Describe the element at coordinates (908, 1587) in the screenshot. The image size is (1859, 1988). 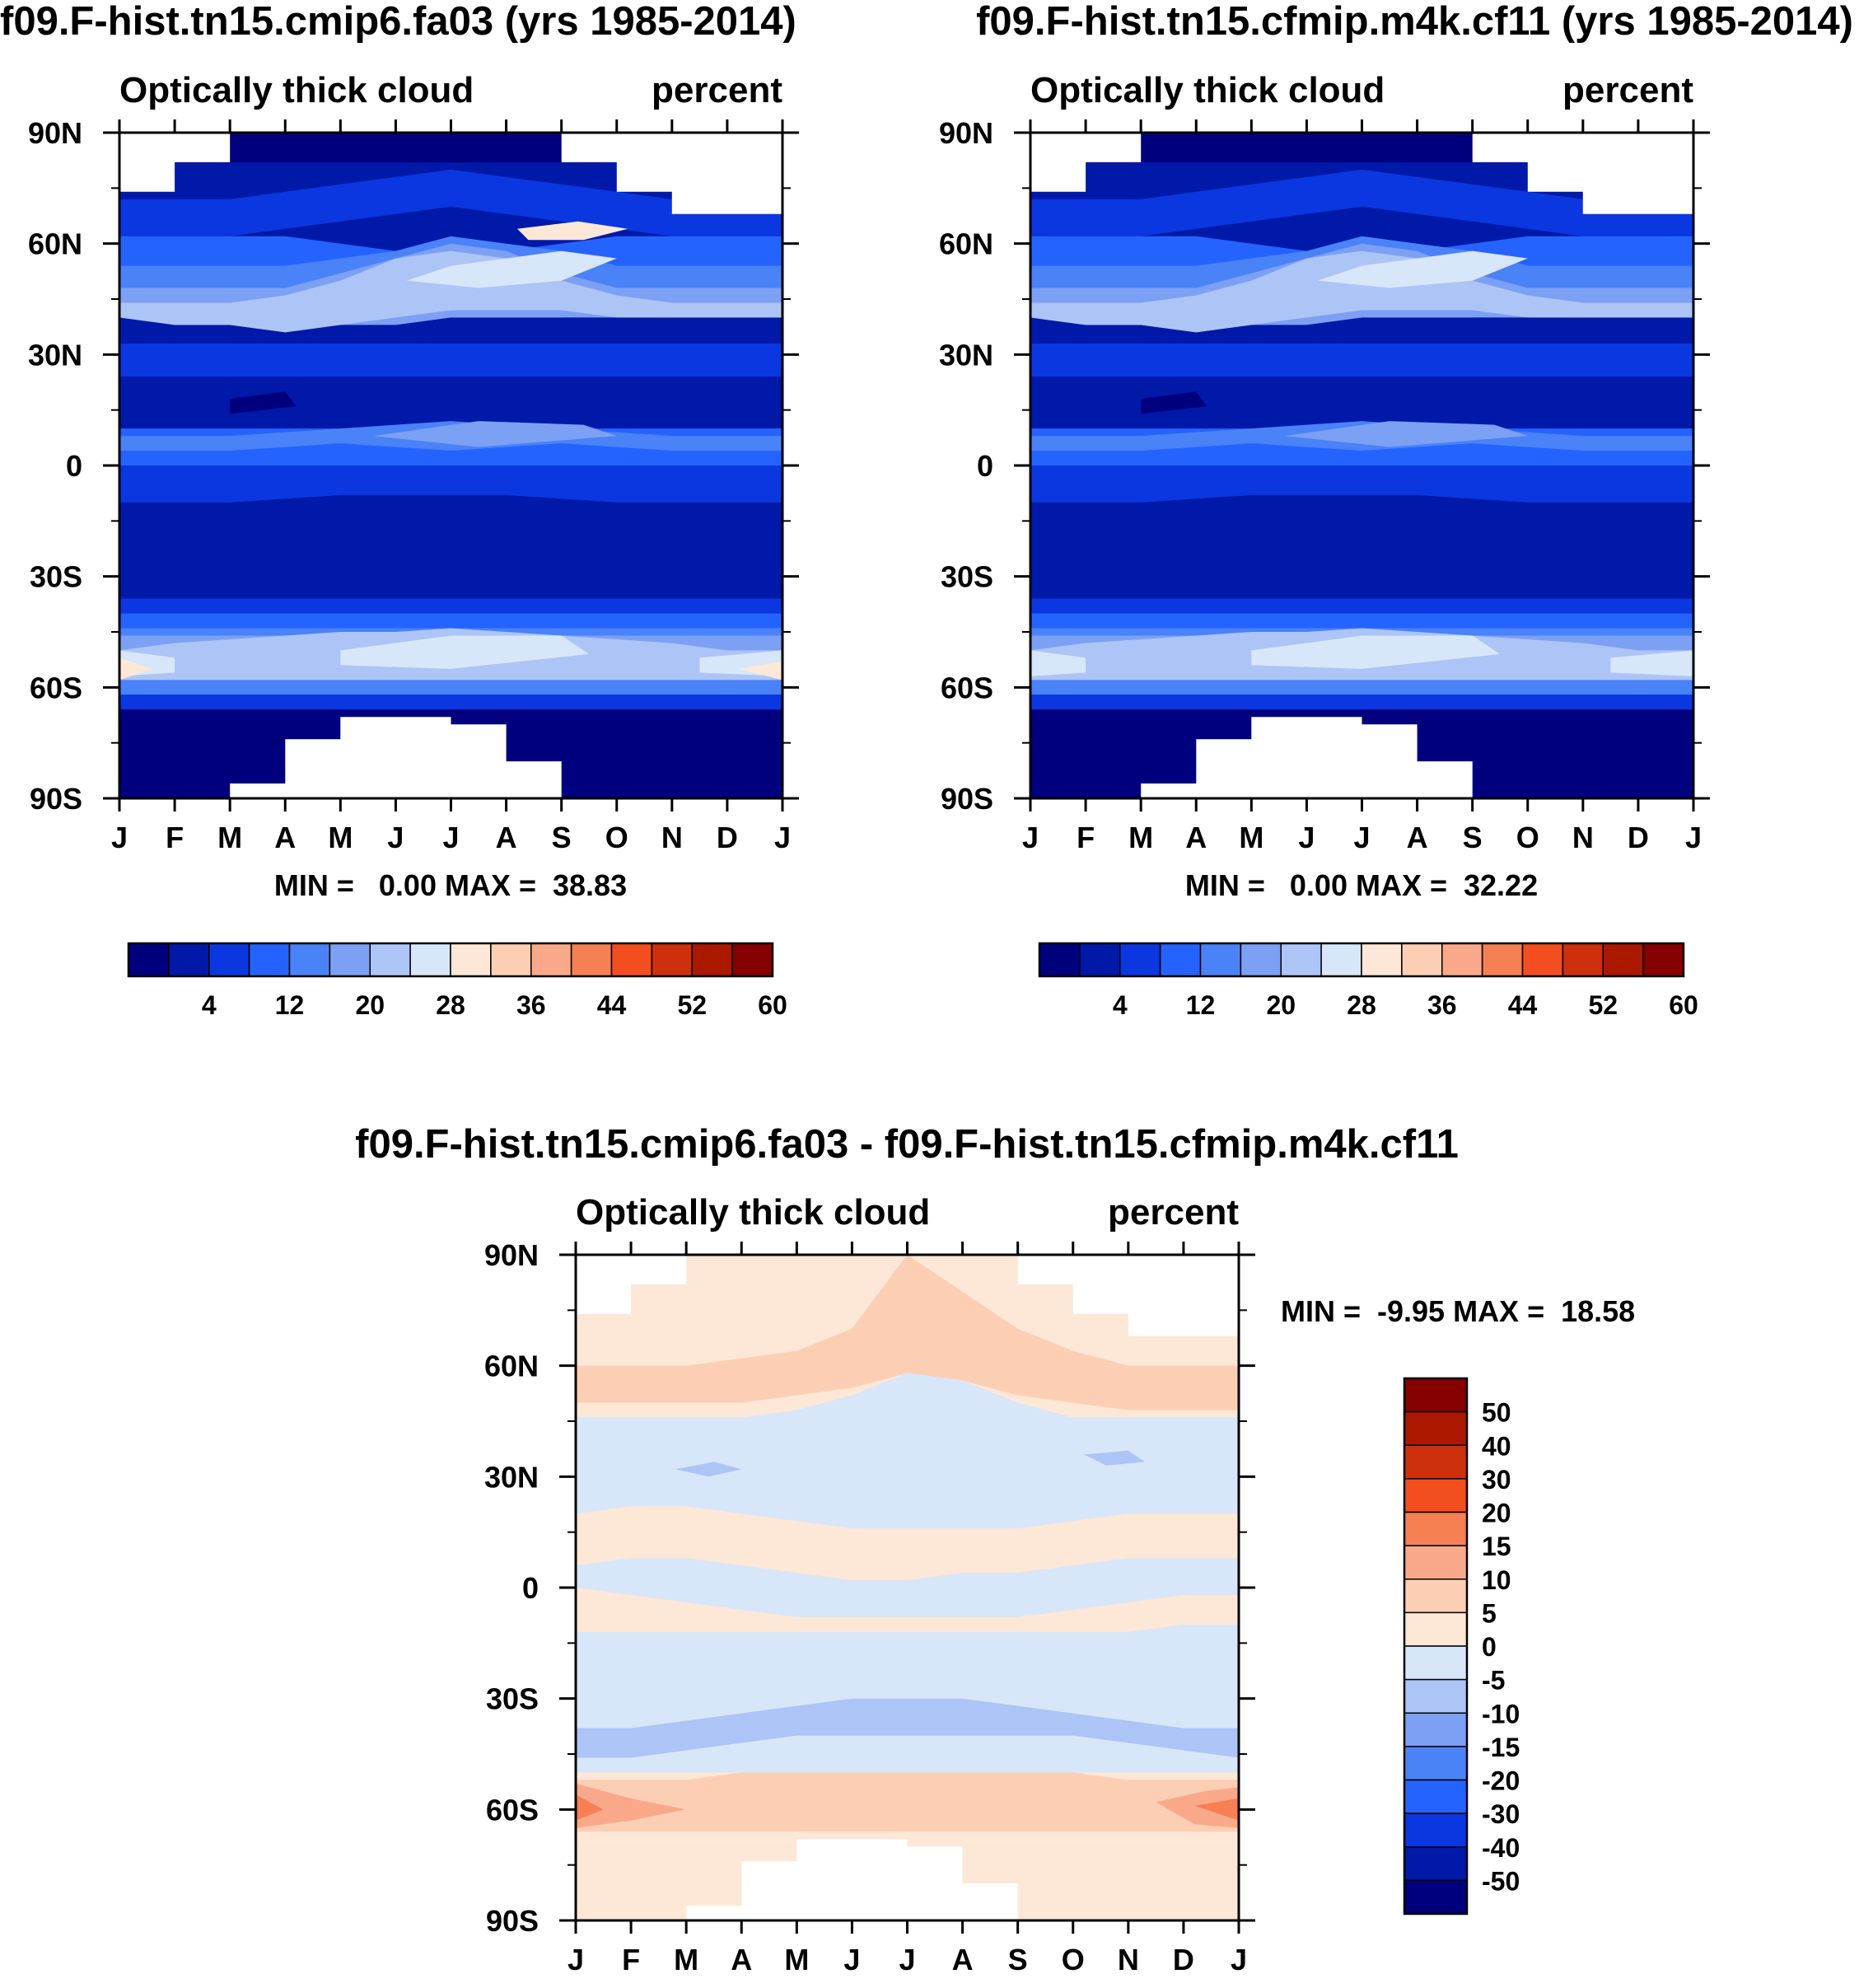
I see `panel3-contour-field` at that location.